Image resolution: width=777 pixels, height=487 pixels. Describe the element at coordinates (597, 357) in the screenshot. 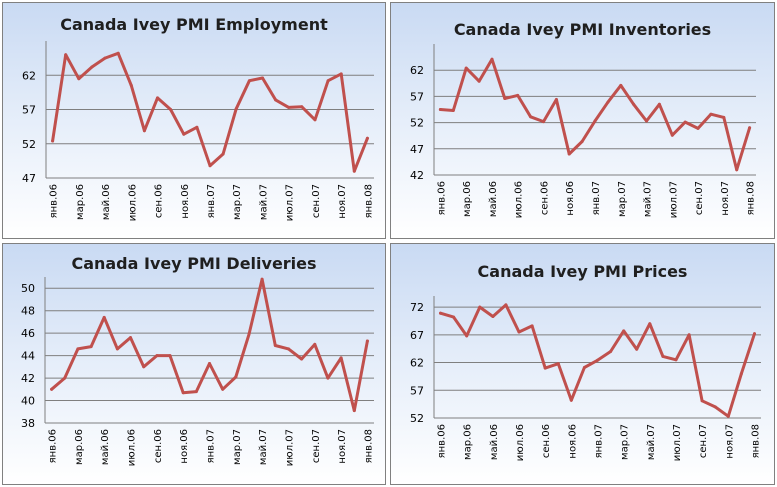

I see `plot-area` at that location.